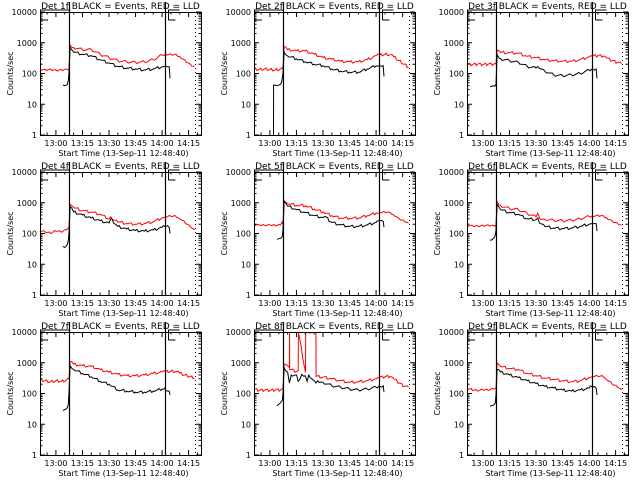  What do you see at coordinates (334, 7) in the screenshot?
I see `panel-title: Det 2f BLACK = Events, RED = LLD` at bounding box center [334, 7].